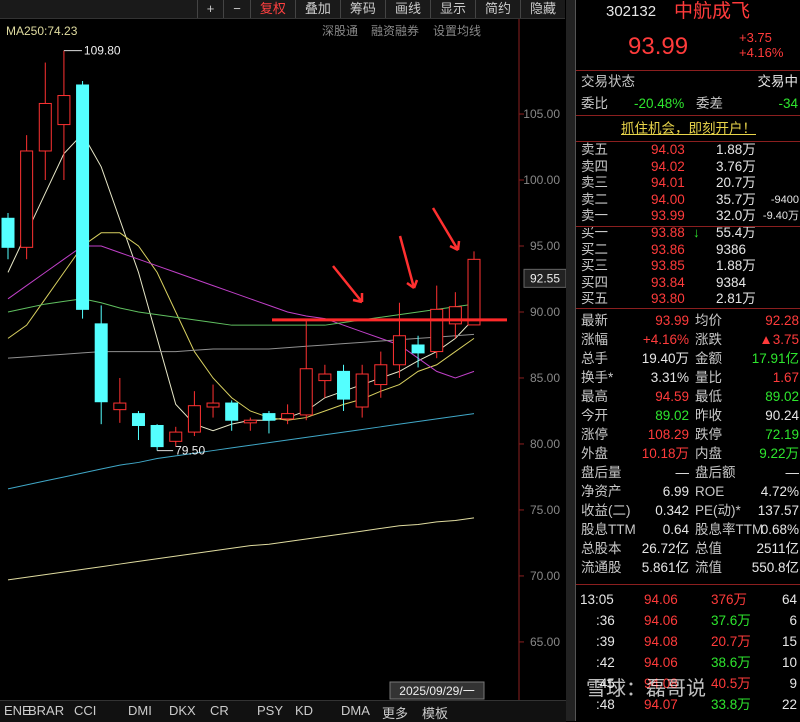 This screenshot has width=800, height=722. Describe the element at coordinates (688, 250) in the screenshot. I see `book-row: 买二 93.86 9386` at that location.